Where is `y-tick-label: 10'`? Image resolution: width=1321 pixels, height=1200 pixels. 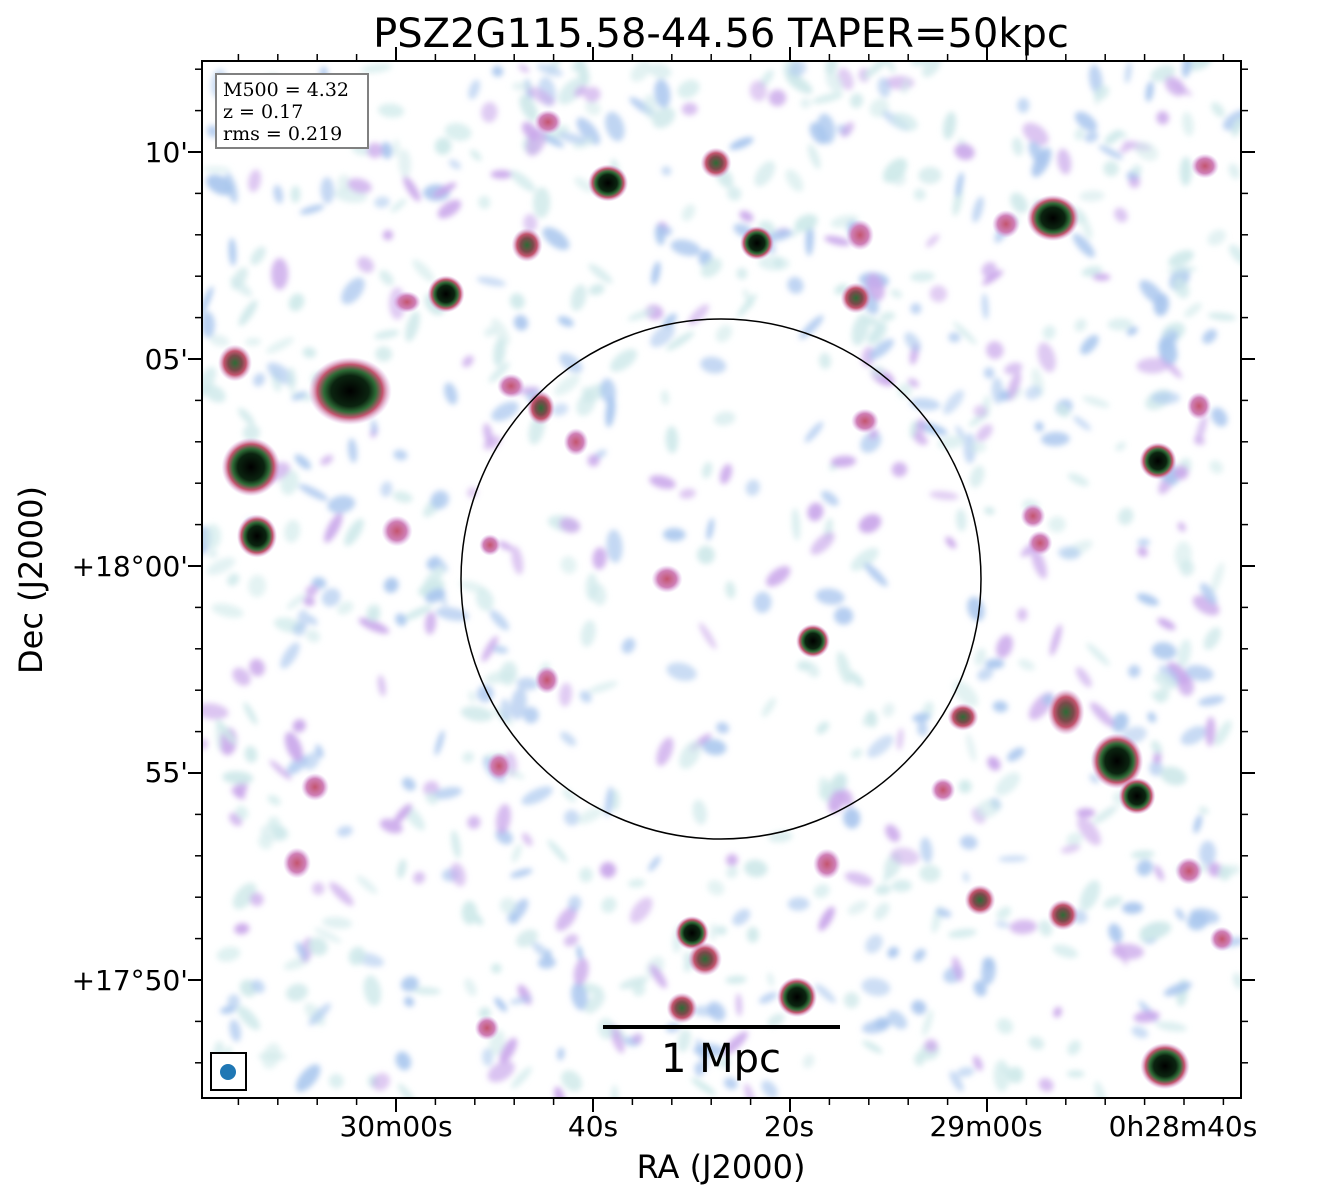 y-tick-label: 10' is located at coordinates (166, 152).